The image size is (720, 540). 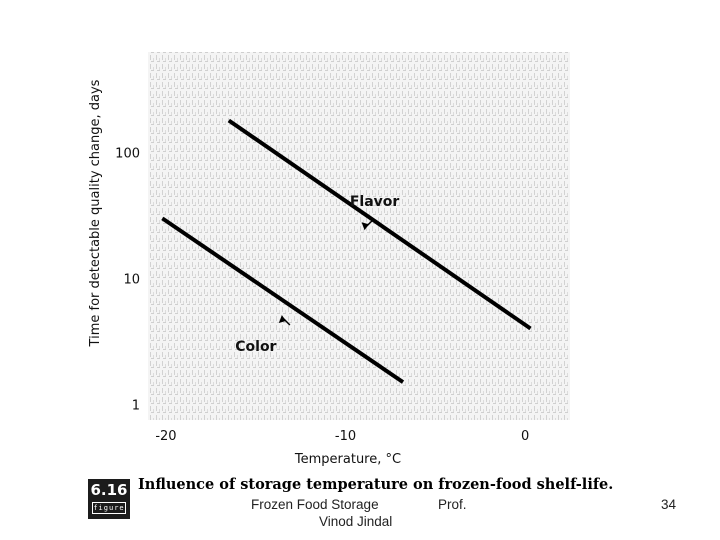 I want to click on color-pointer-arrowhead, so click(x=282, y=318).